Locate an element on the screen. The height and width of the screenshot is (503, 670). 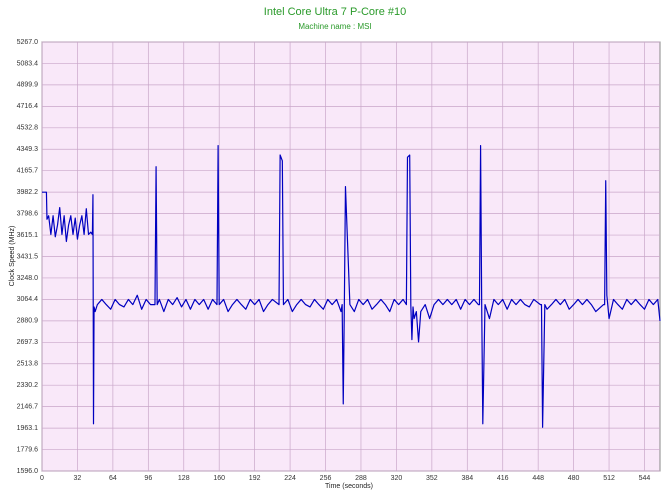
x-tick-label: 416 is located at coordinates (503, 478).